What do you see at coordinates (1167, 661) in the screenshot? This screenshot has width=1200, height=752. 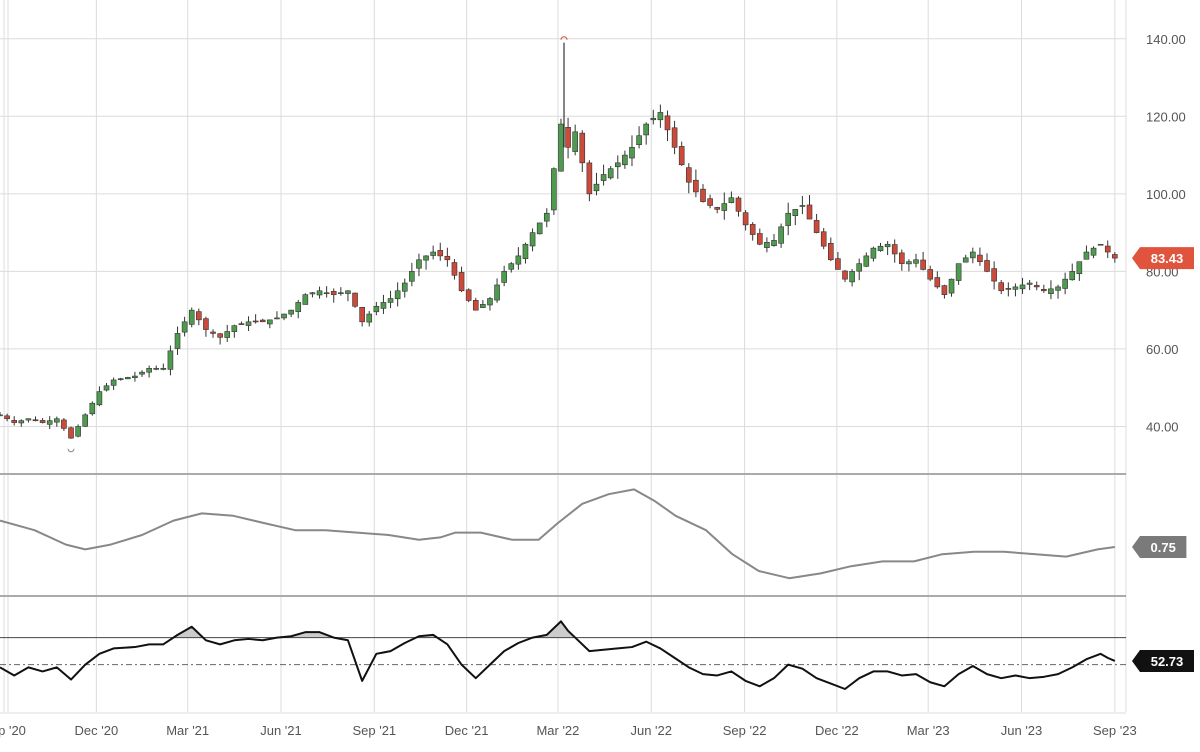 I see `indicator2-badge-text: 52.73` at bounding box center [1167, 661].